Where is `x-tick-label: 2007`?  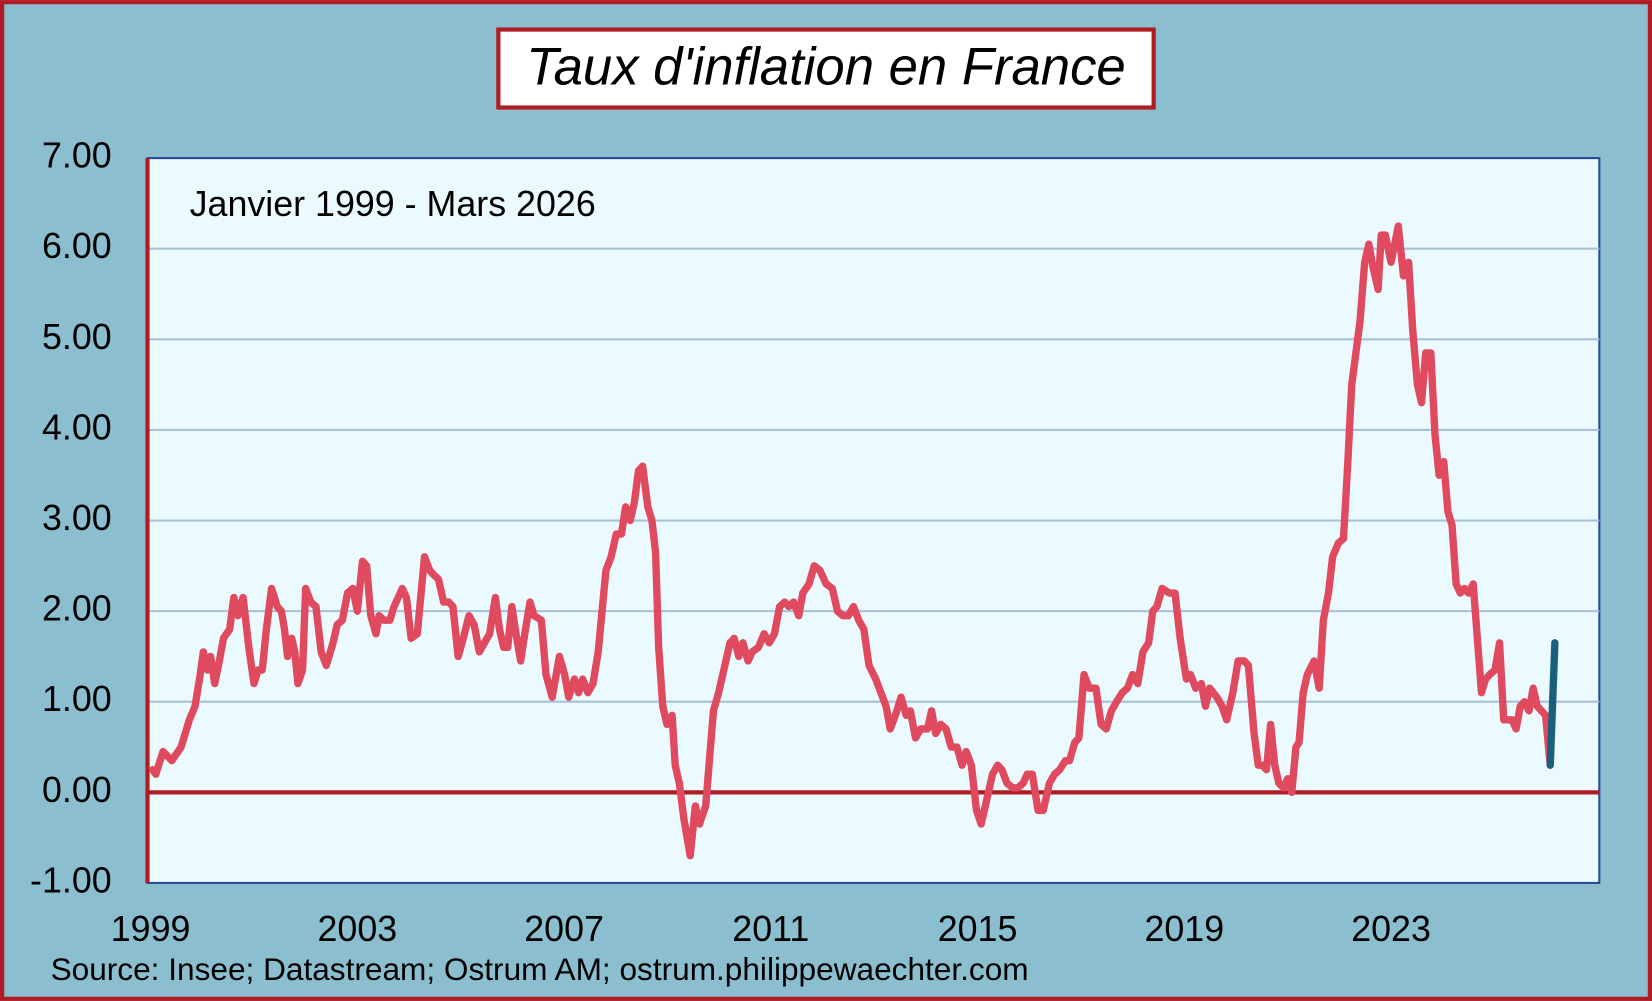 x-tick-label: 2007 is located at coordinates (564, 929).